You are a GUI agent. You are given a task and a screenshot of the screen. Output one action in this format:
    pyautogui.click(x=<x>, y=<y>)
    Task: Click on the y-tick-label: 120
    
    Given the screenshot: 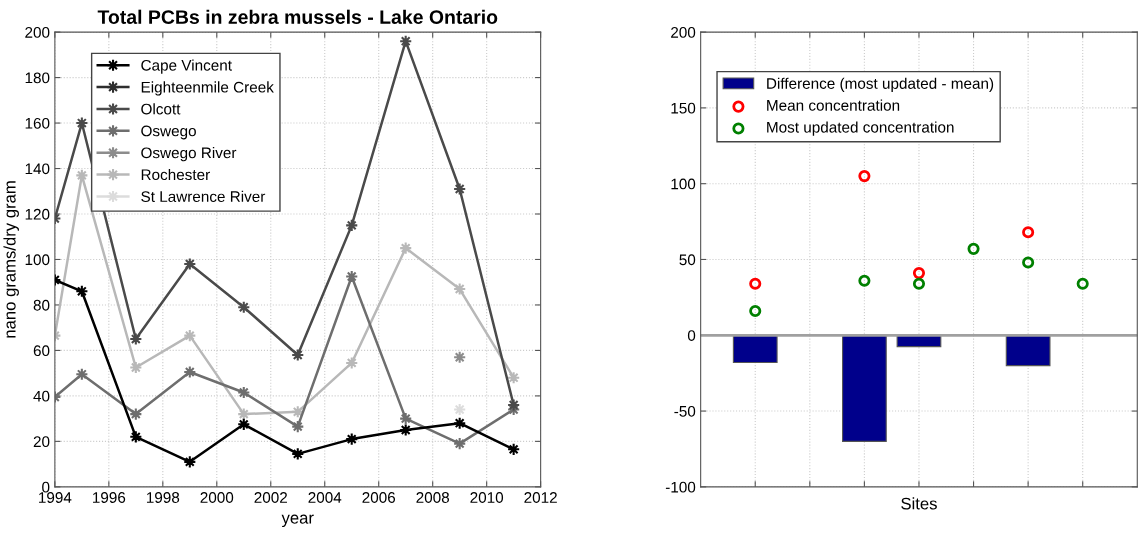 What is the action you would take?
    pyautogui.click(x=37, y=214)
    